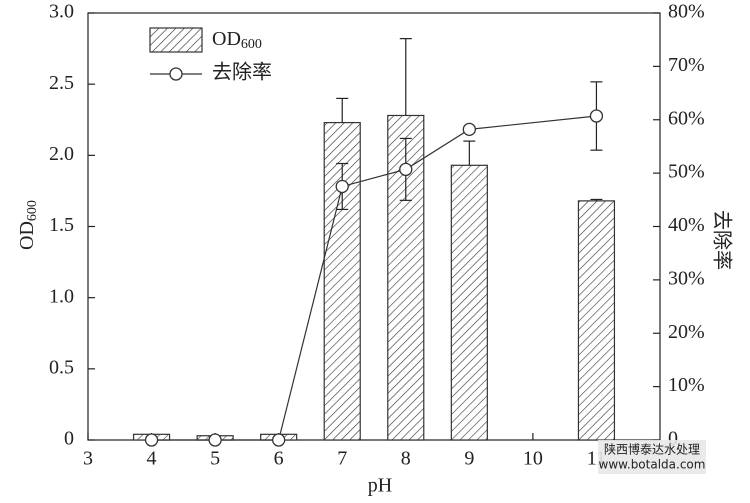 The width and height of the screenshot is (750, 503). I want to click on legend-swatch, so click(176, 40).